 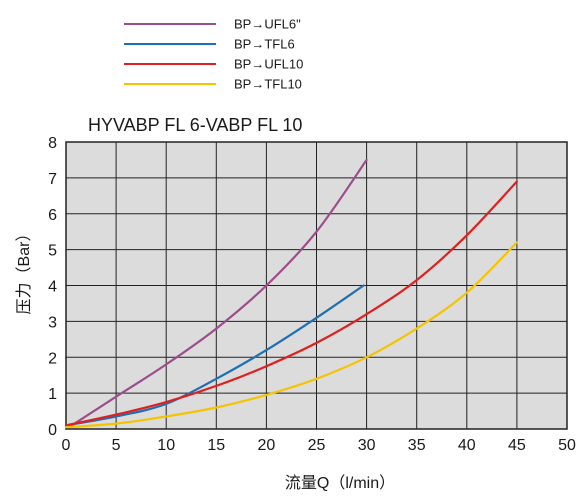 What do you see at coordinates (267, 445) in the screenshot?
I see `x-tick-label: 20` at bounding box center [267, 445].